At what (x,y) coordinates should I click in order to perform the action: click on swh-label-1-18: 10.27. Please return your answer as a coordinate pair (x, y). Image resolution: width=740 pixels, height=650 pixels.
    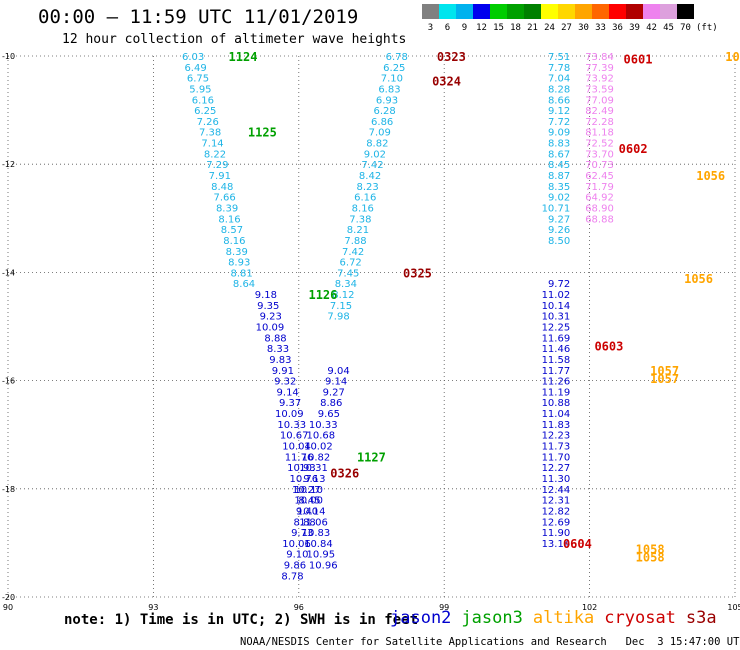
    Looking at the image, I should click on (306, 490).